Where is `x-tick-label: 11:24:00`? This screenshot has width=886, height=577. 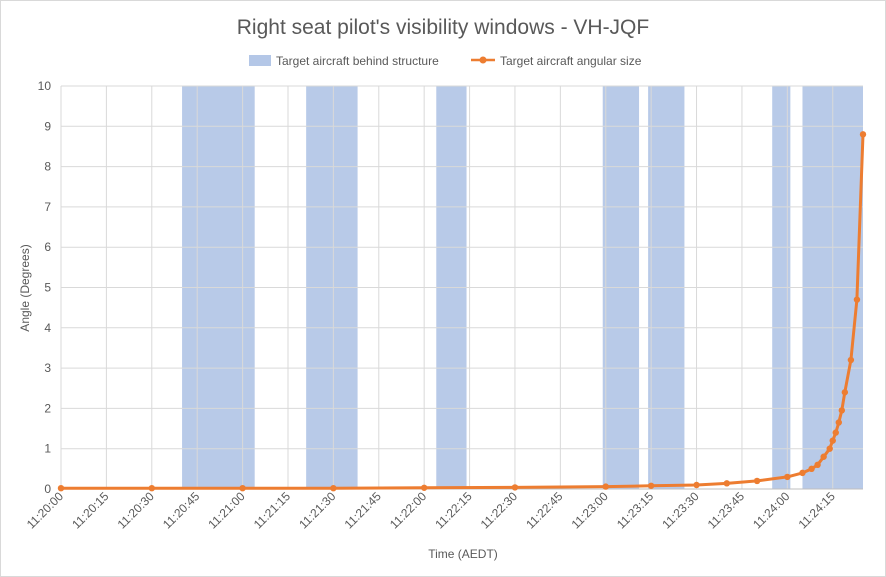
x-tick-label: 11:24:00 is located at coordinates (771, 510).